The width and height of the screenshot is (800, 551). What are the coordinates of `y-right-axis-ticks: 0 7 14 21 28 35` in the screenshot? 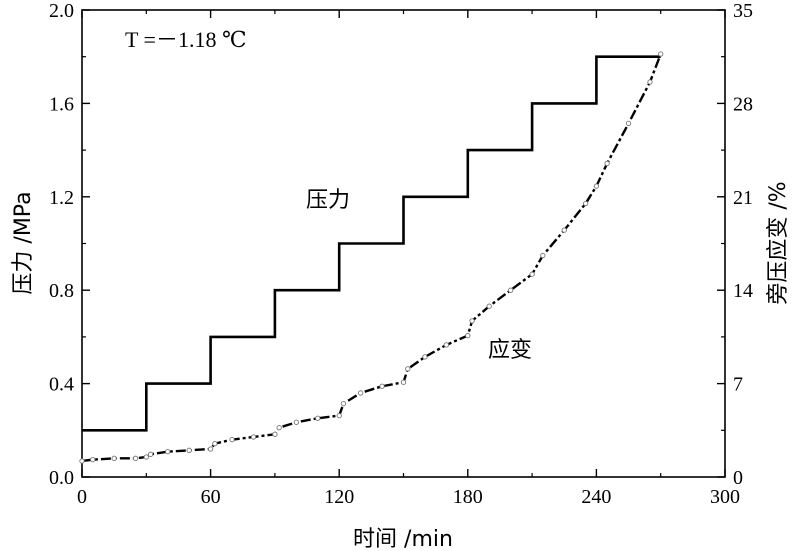 It's located at (735, 244).